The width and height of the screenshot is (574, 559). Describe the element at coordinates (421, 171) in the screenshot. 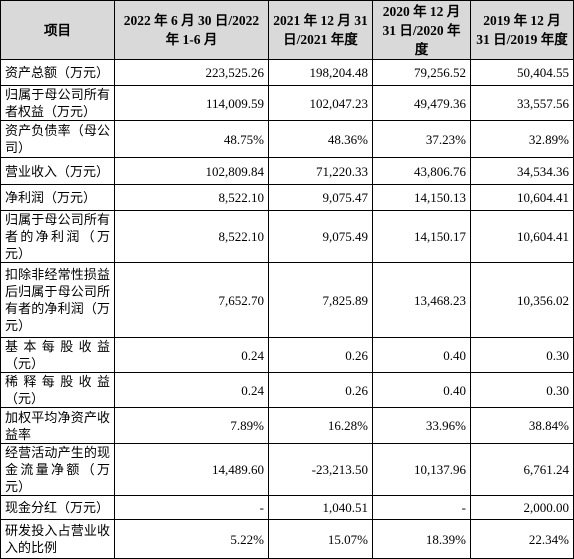

I see `value-cell: 43,806.76` at that location.